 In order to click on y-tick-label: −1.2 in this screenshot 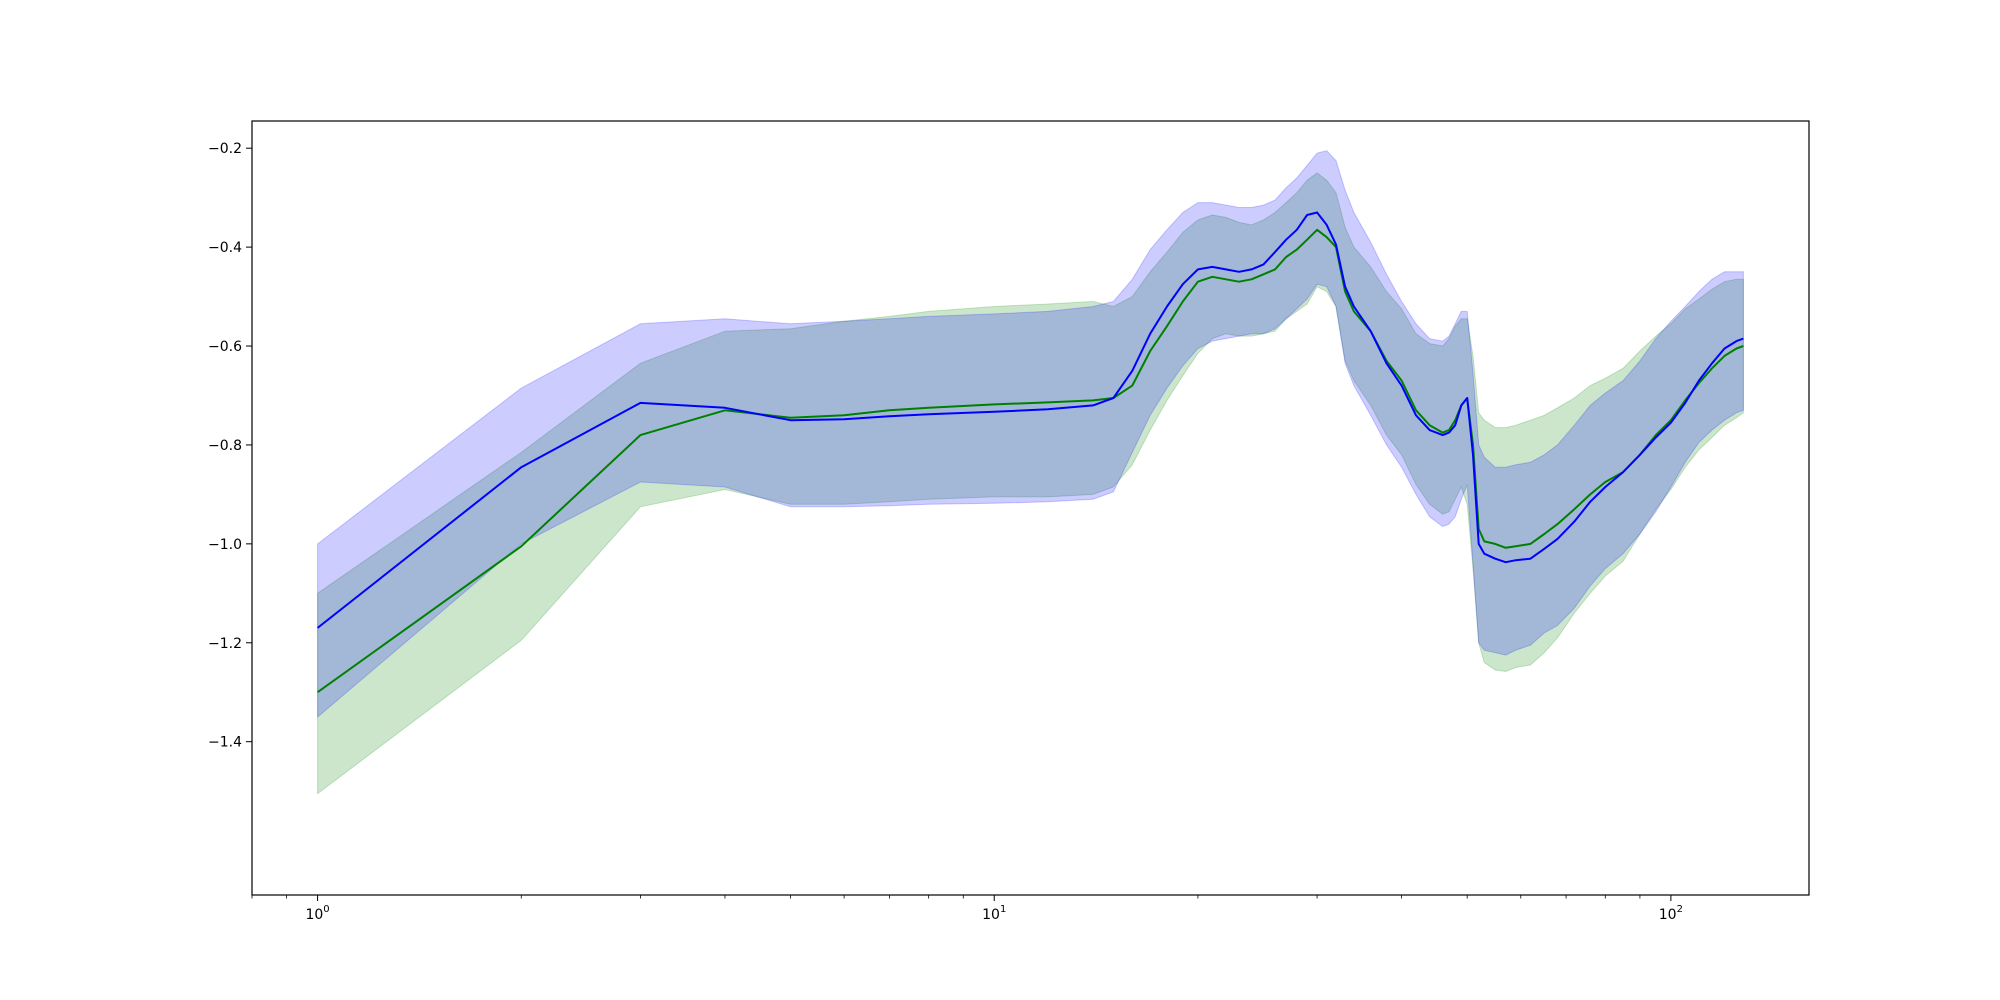, I will do `click(225, 644)`.